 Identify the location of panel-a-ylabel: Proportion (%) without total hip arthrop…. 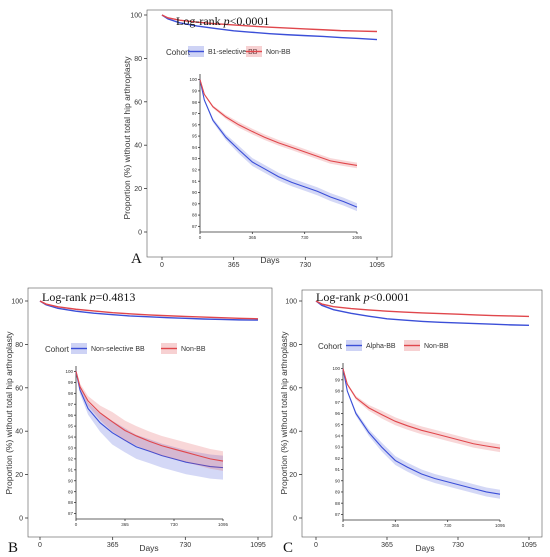
(127, 138).